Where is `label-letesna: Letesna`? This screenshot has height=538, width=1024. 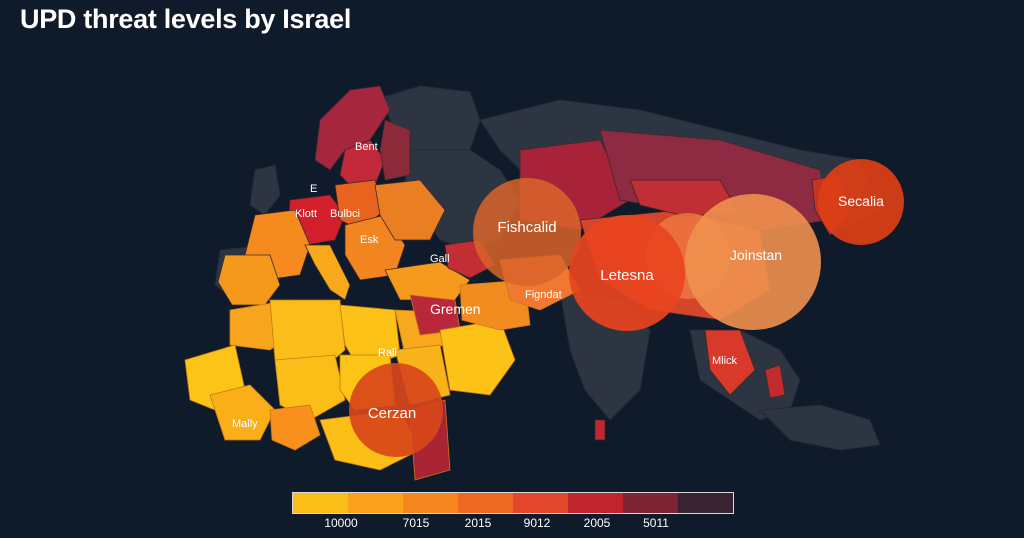 label-letesna: Letesna is located at coordinates (627, 275).